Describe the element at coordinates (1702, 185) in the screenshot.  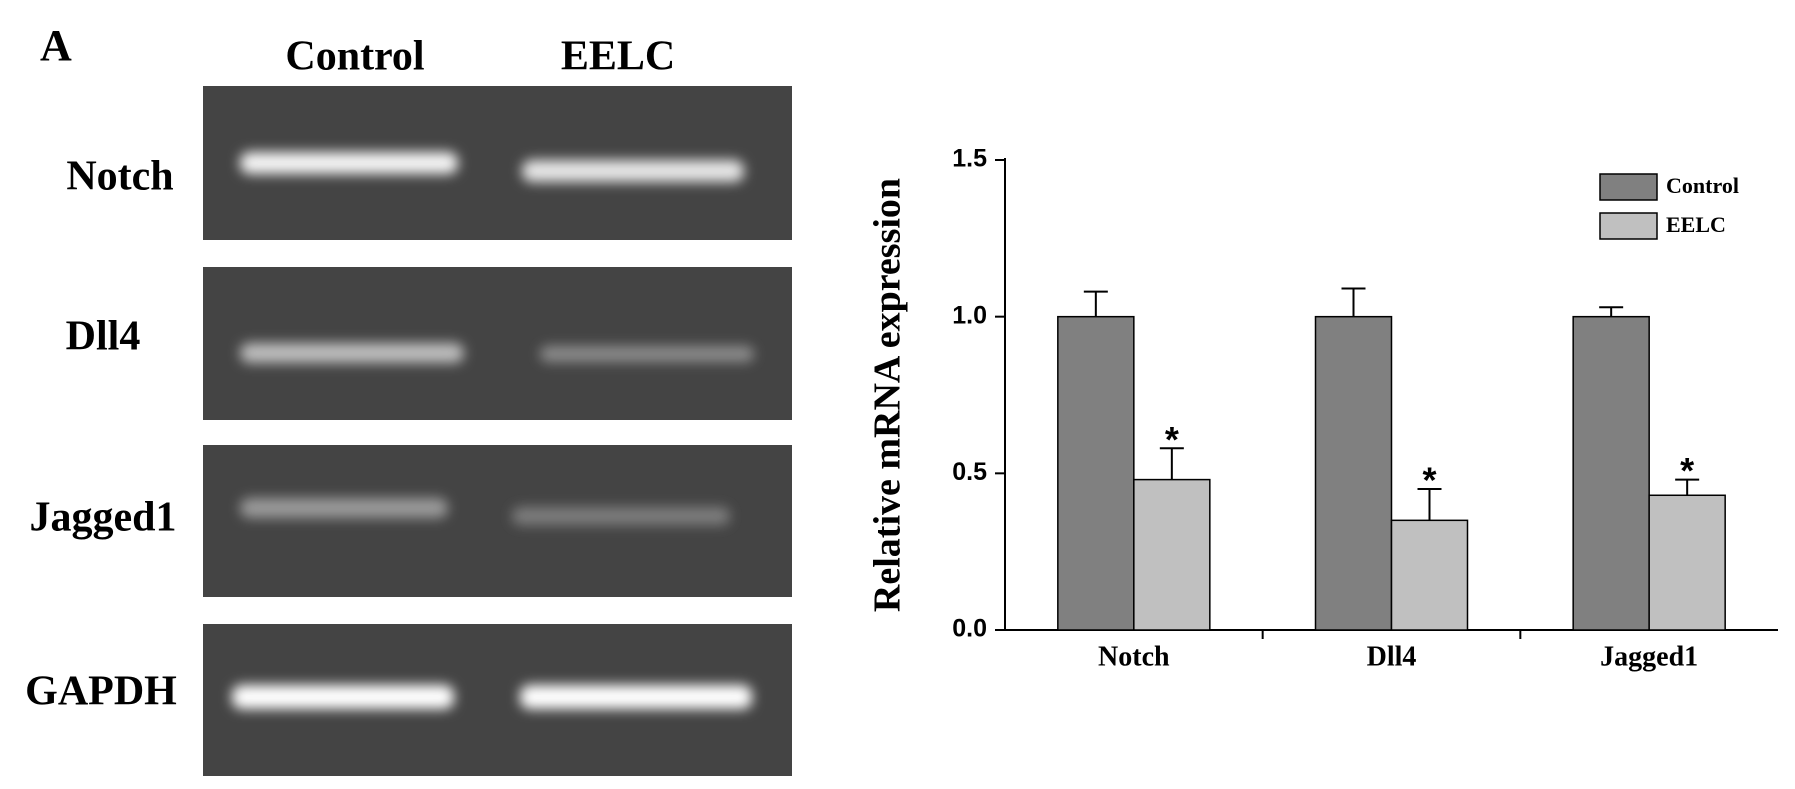
I see `legend-label: Control` at that location.